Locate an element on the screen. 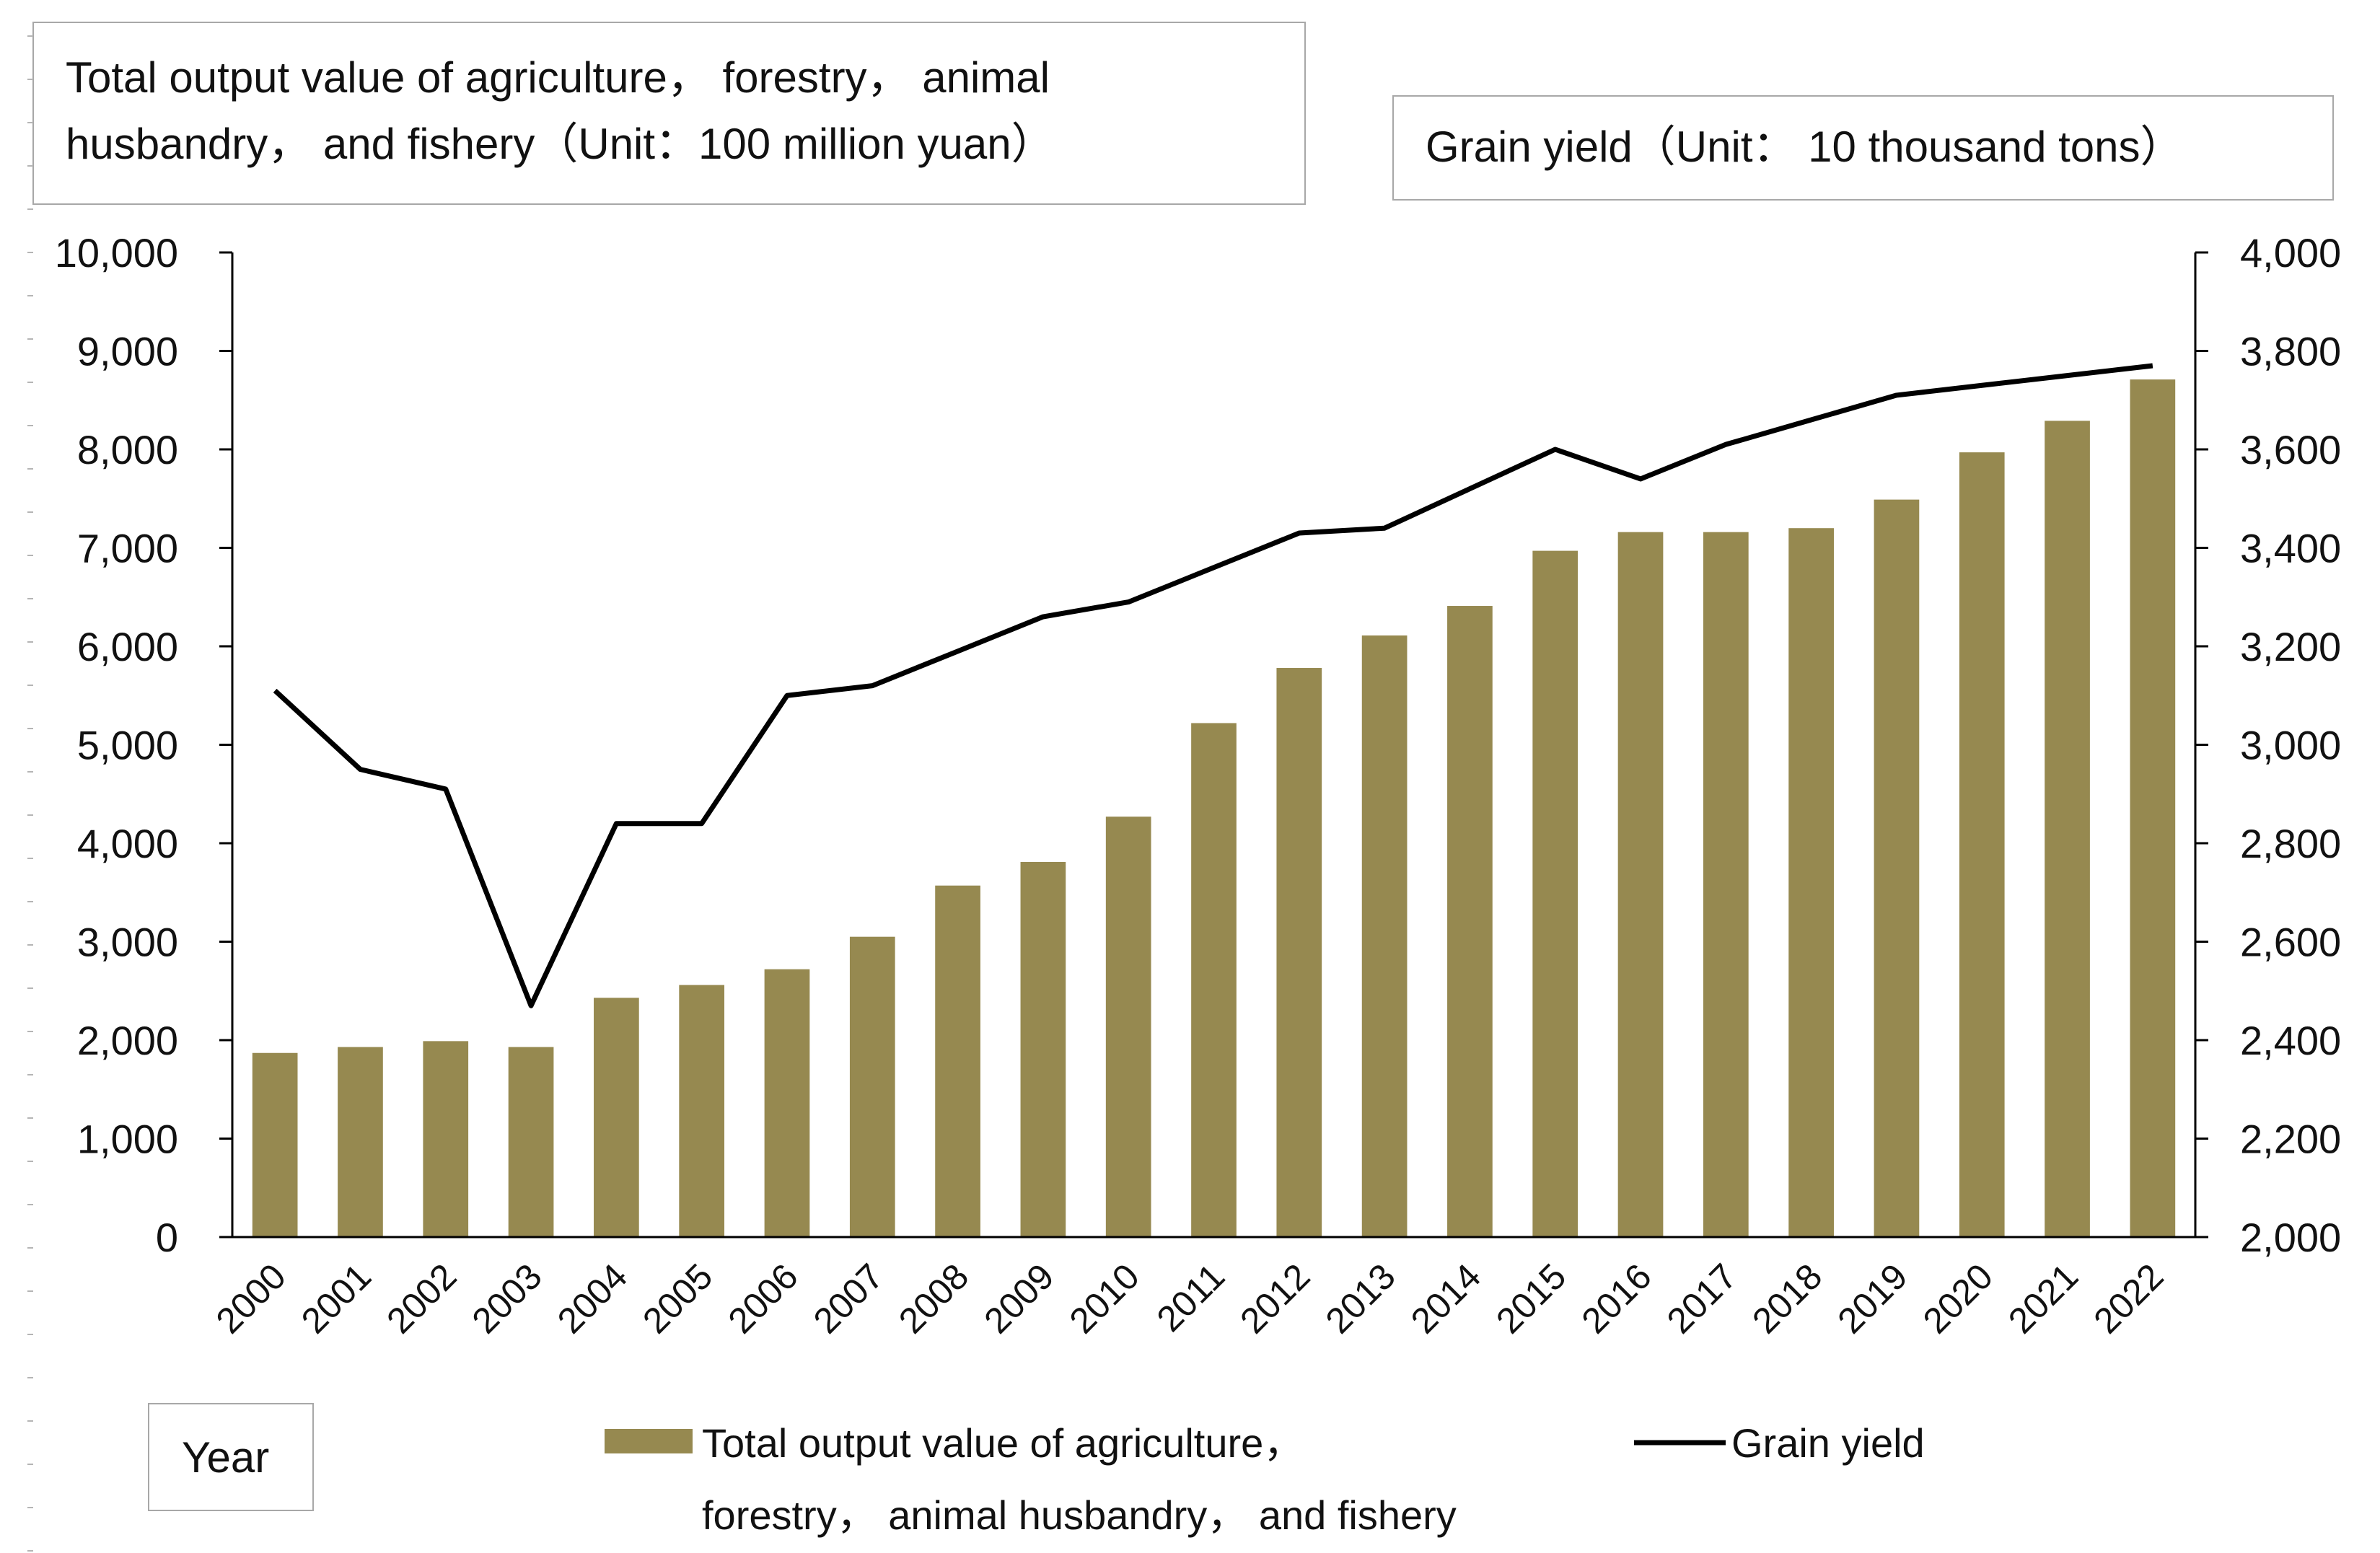 The height and width of the screenshot is (1553, 2380). bar-2013 is located at coordinates (1384, 936).